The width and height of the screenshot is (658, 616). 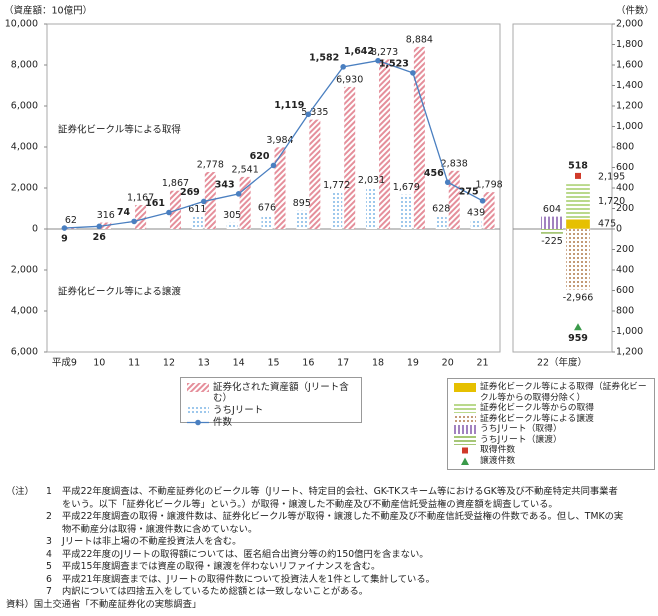 I want to click on value-label: 1,798, so click(x=488, y=185).